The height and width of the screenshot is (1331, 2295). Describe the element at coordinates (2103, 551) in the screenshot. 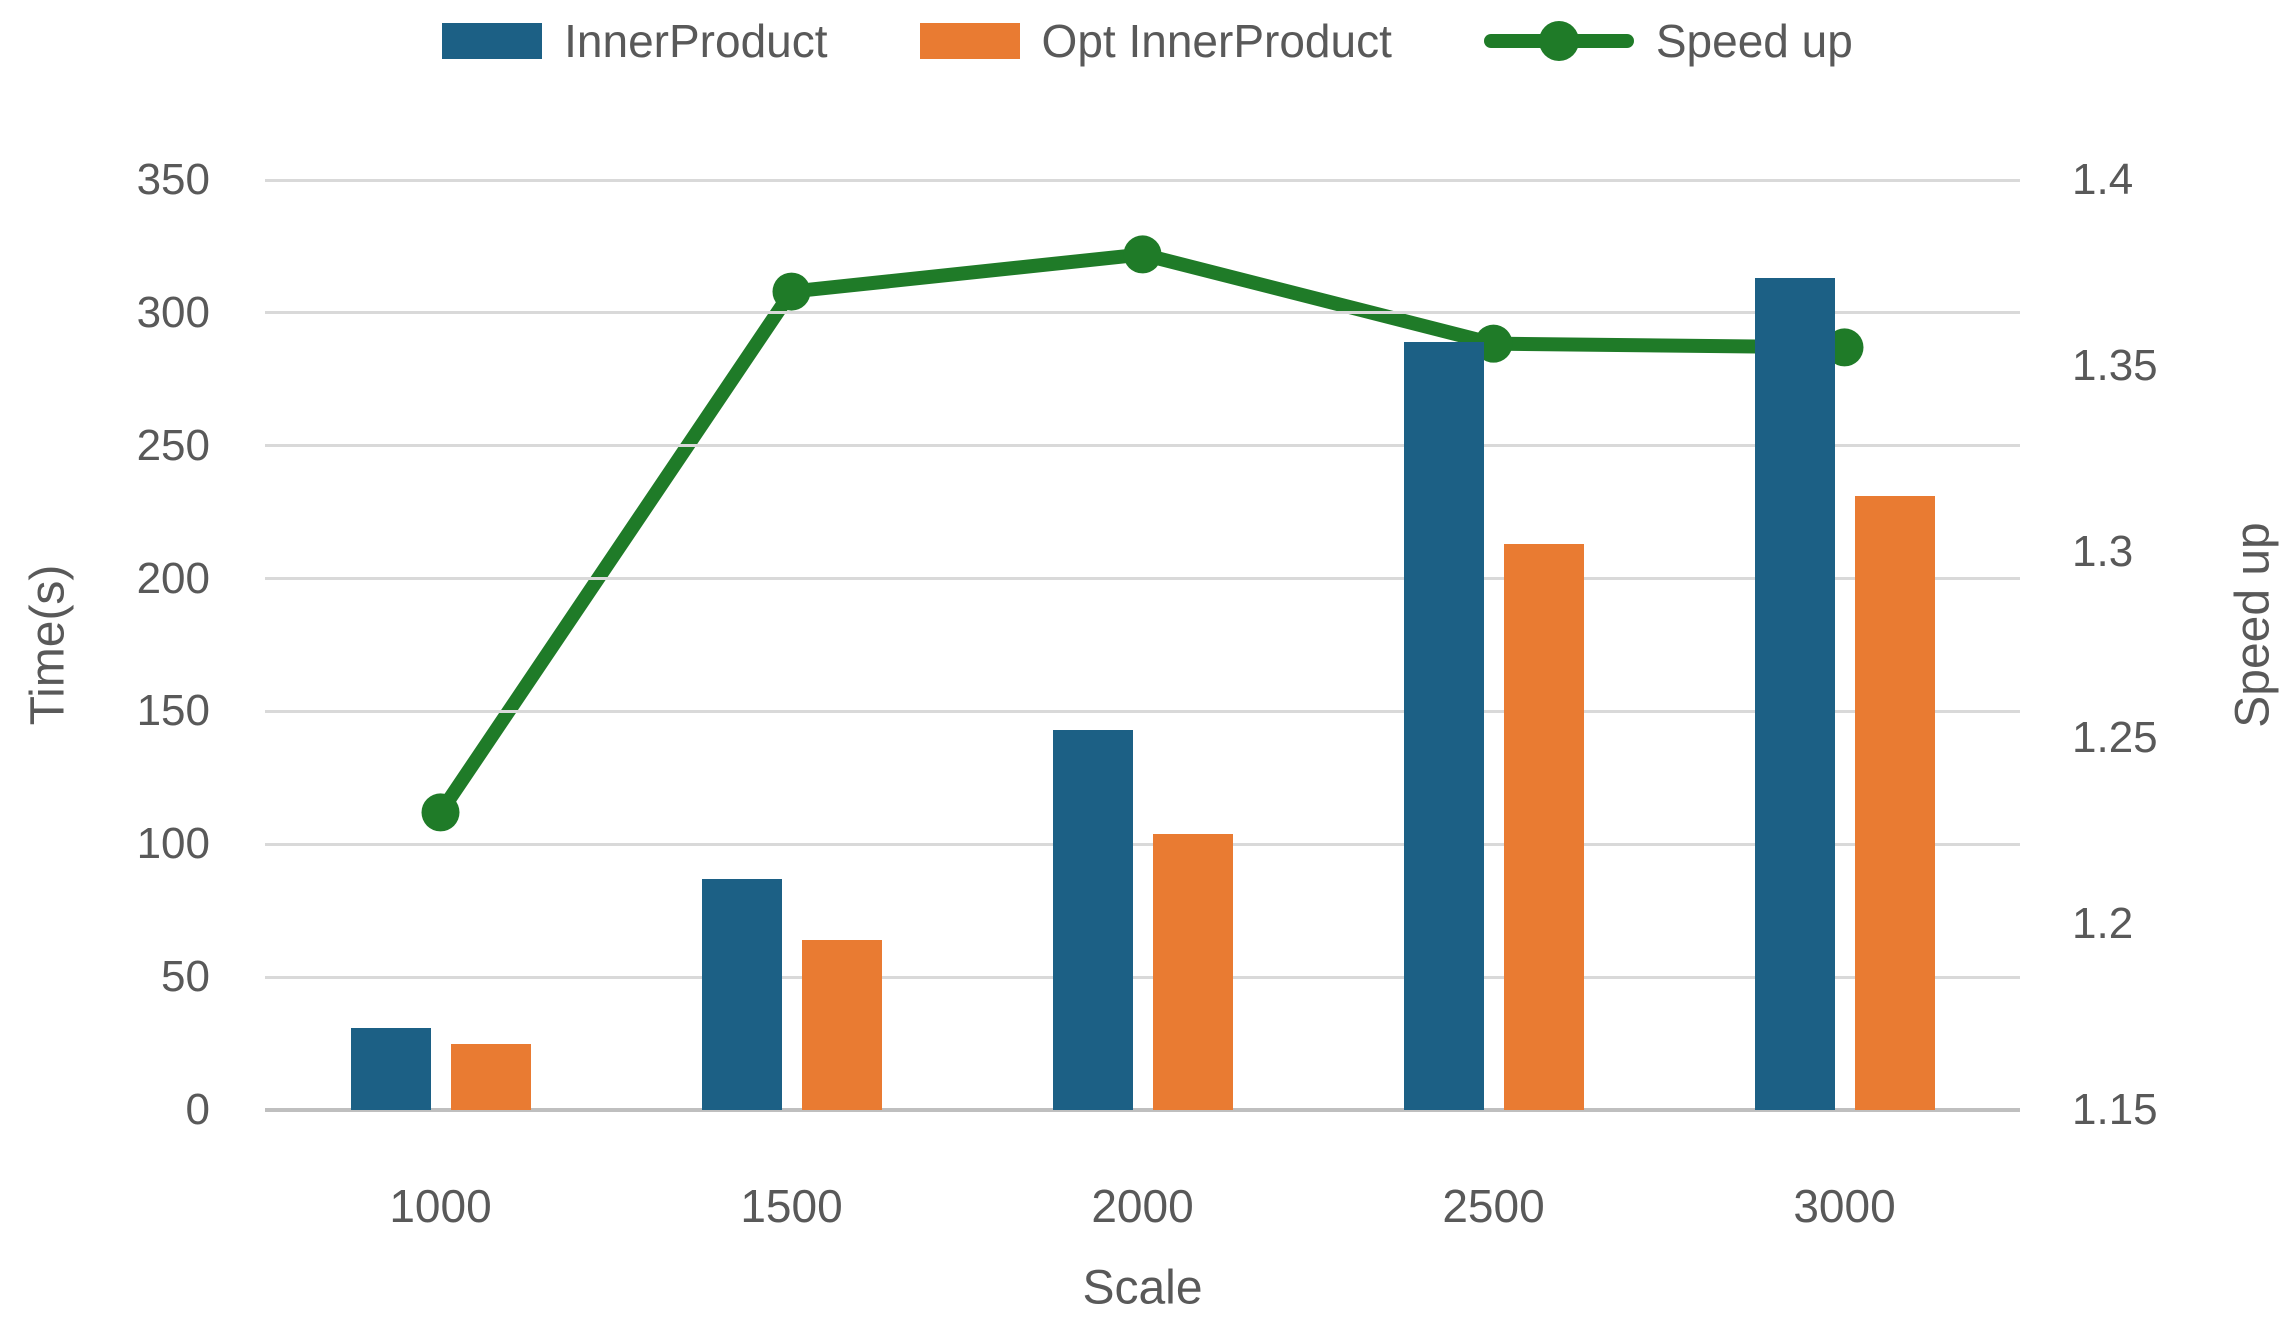

I see `right-axis-tick-1.3: 1.3` at that location.